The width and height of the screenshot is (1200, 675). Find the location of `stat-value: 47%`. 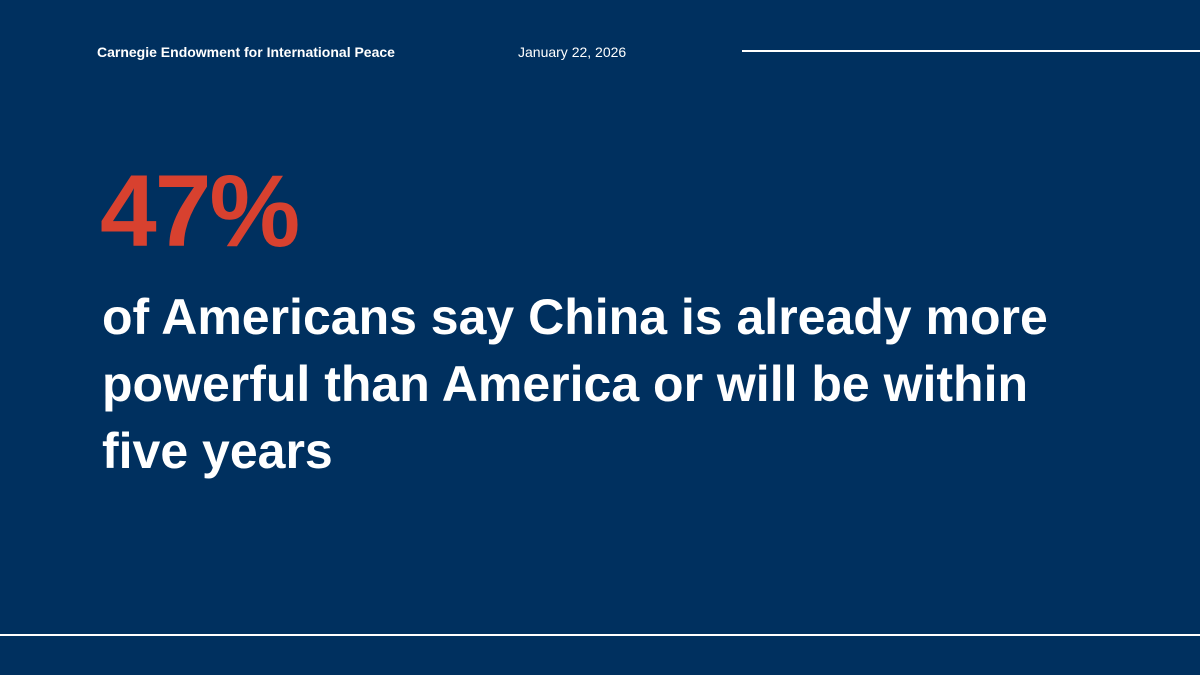

stat-value: 47% is located at coordinates (200, 211).